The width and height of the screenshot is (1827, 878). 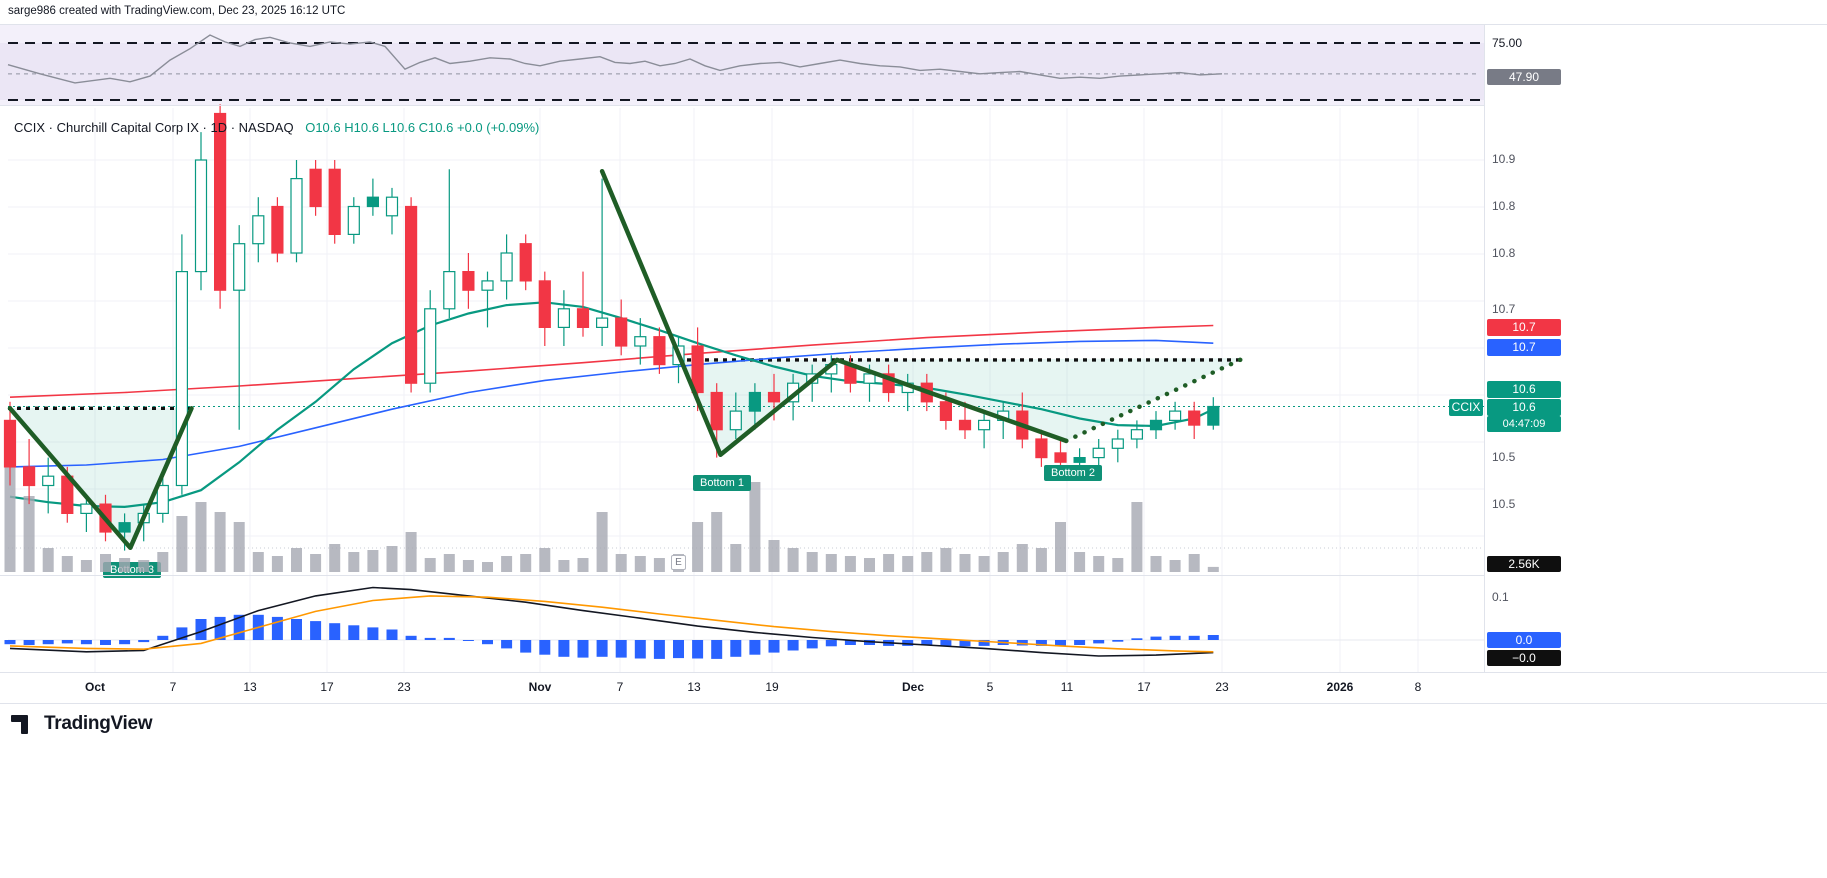 I want to click on time-axis-label: 8, so click(x=1418, y=687).